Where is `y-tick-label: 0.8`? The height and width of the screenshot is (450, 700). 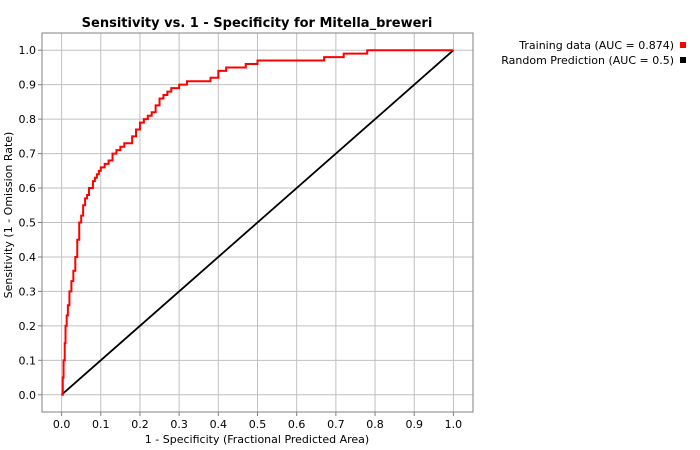
y-tick-label: 0.8 is located at coordinates (28, 119).